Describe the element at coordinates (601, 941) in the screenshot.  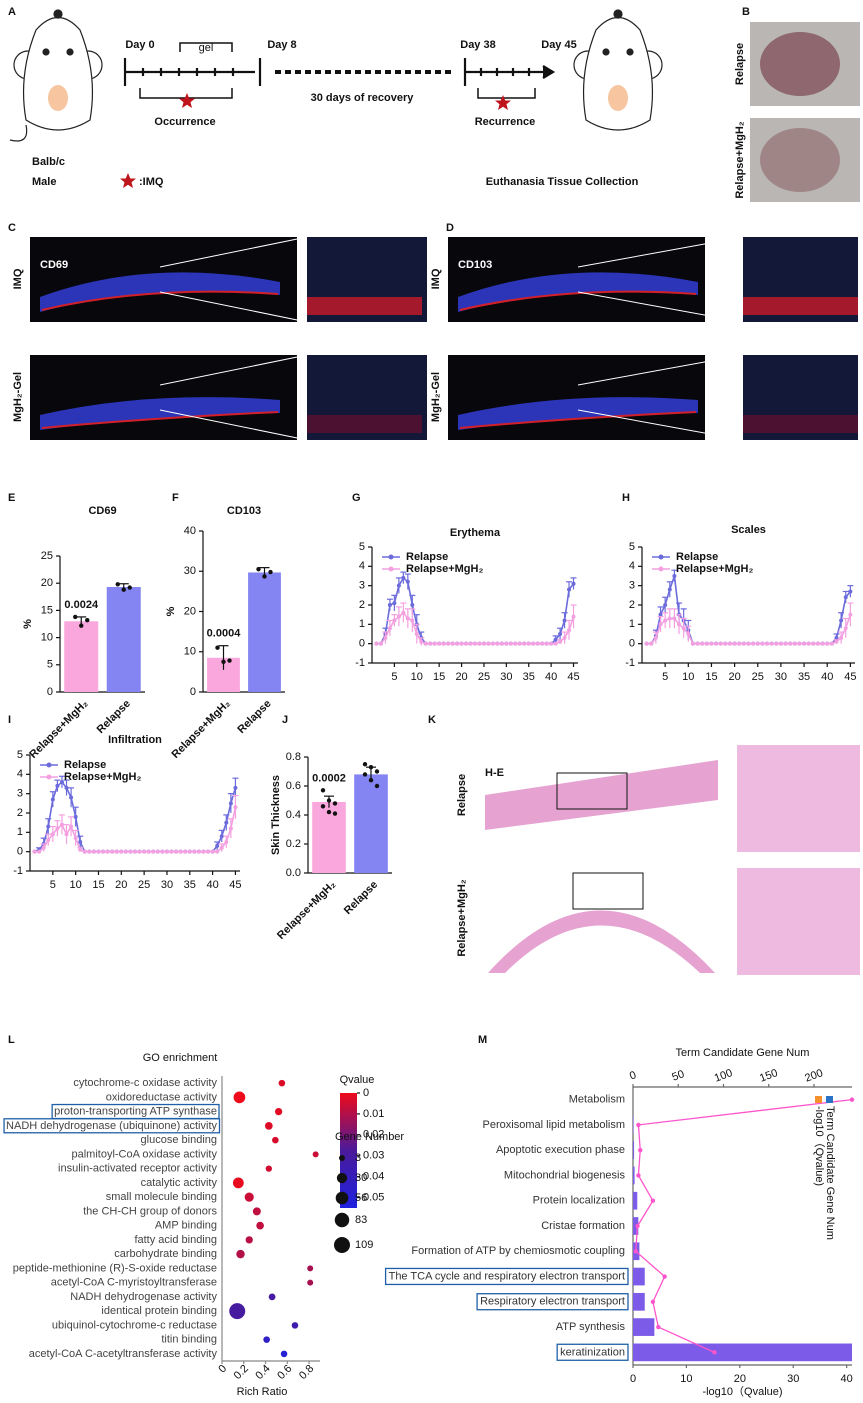
I see `he-section` at that location.